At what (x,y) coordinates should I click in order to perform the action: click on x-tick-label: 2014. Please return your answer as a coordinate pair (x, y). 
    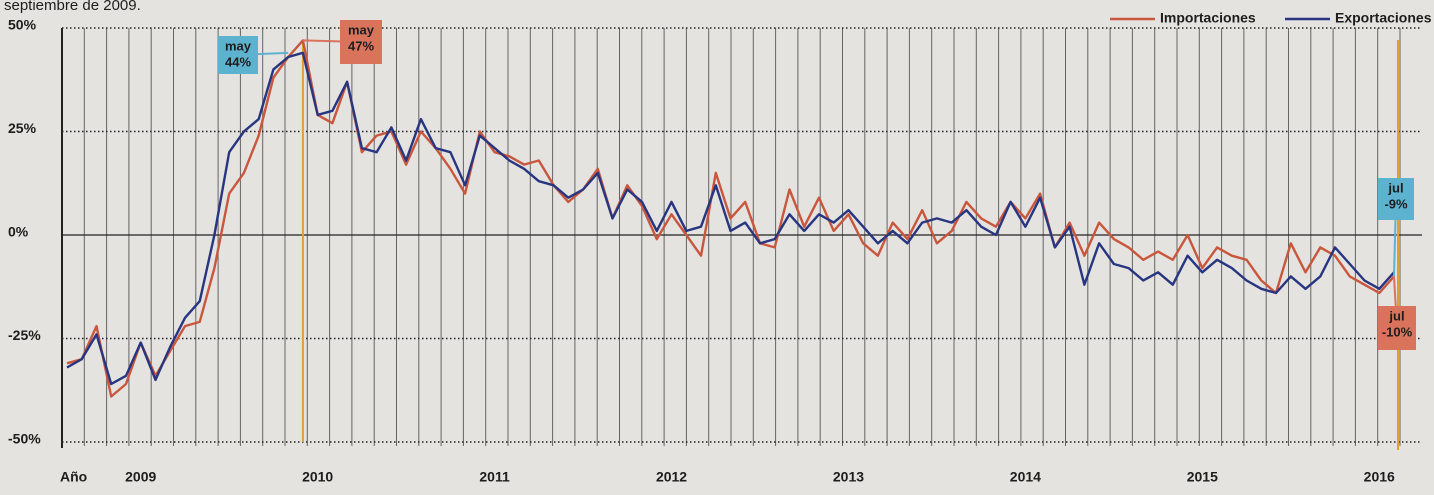
    Looking at the image, I should click on (1025, 477).